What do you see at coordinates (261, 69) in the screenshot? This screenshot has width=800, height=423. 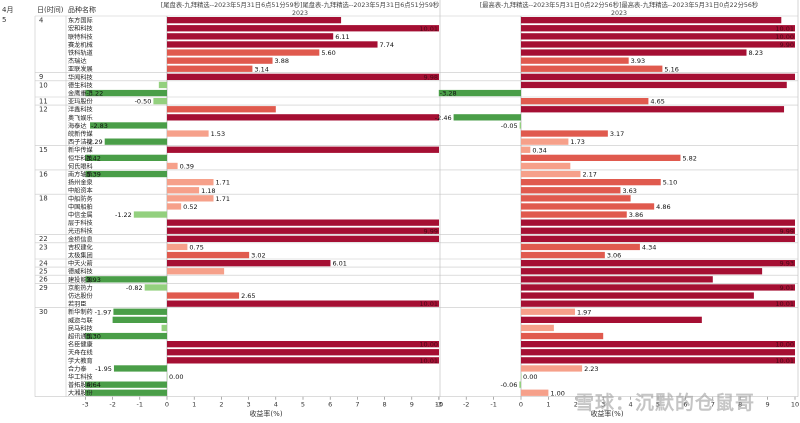 I see `close-value-label: 3.14` at bounding box center [261, 69].